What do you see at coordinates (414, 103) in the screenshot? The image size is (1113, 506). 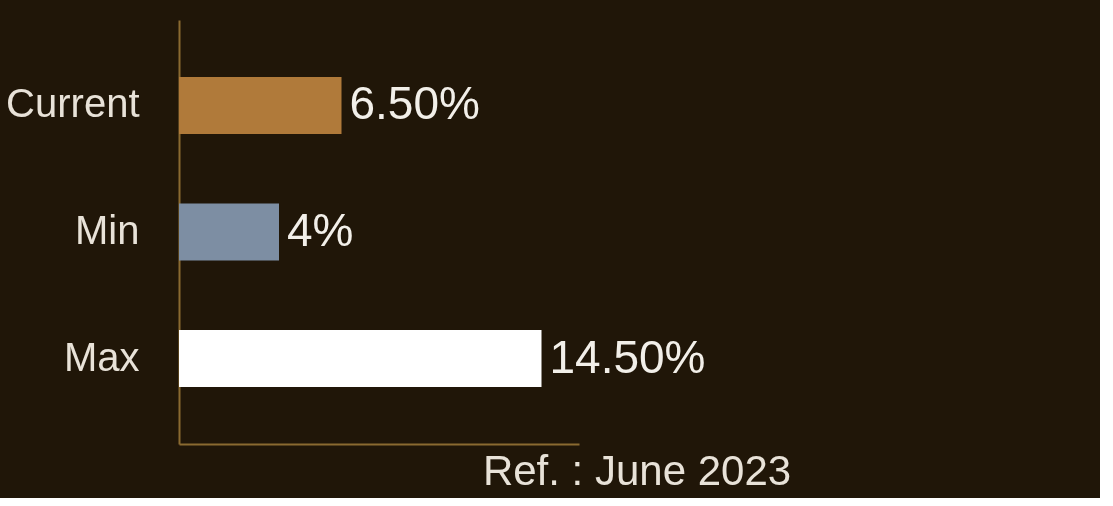 I see `data-label: 6.50%` at bounding box center [414, 103].